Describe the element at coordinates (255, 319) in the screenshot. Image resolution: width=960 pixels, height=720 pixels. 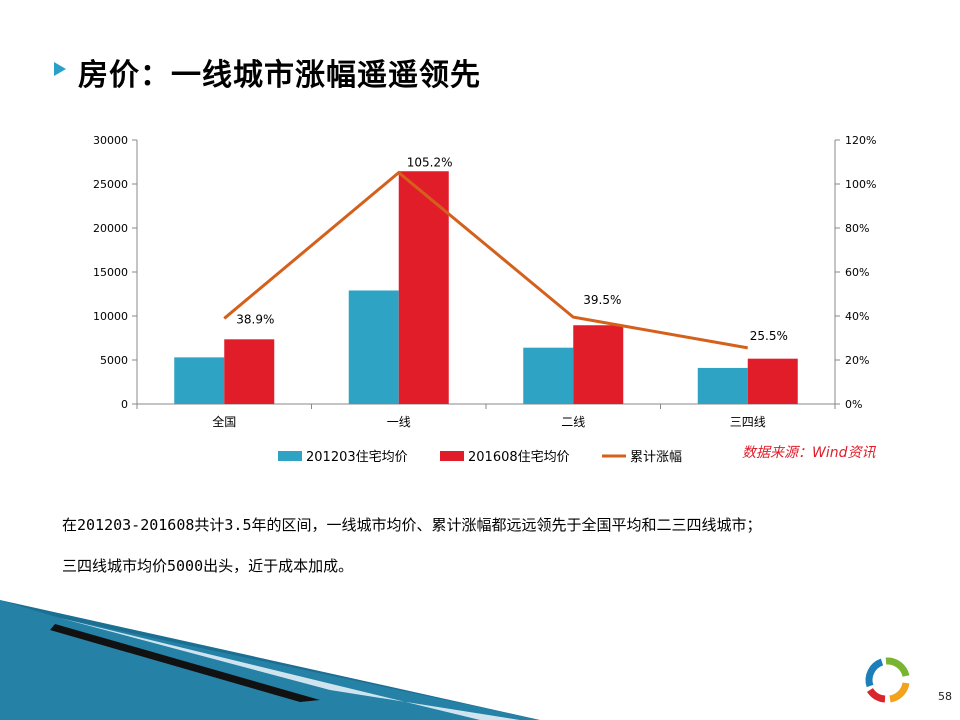
I see `data-label: 38.9%` at that location.